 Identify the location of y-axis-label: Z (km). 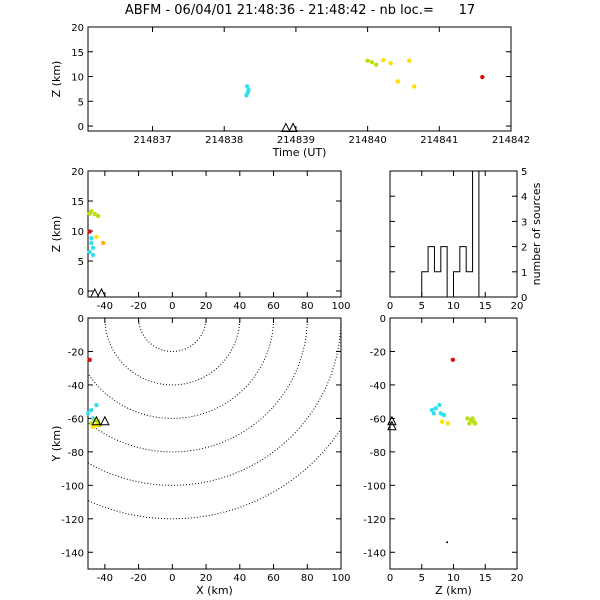
(56, 79).